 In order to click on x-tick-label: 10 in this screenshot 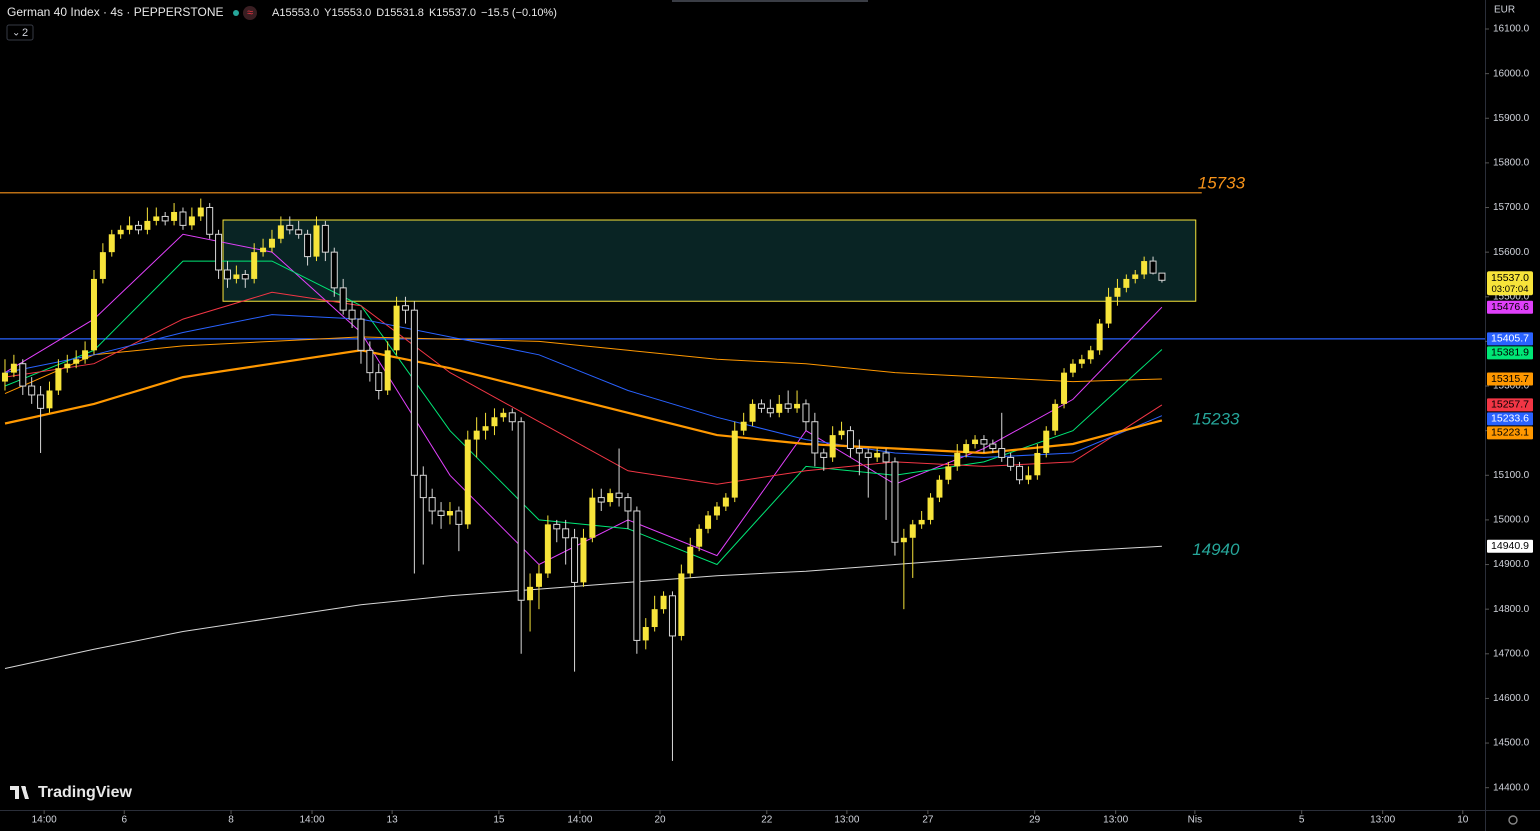, I will do `click(1463, 820)`.